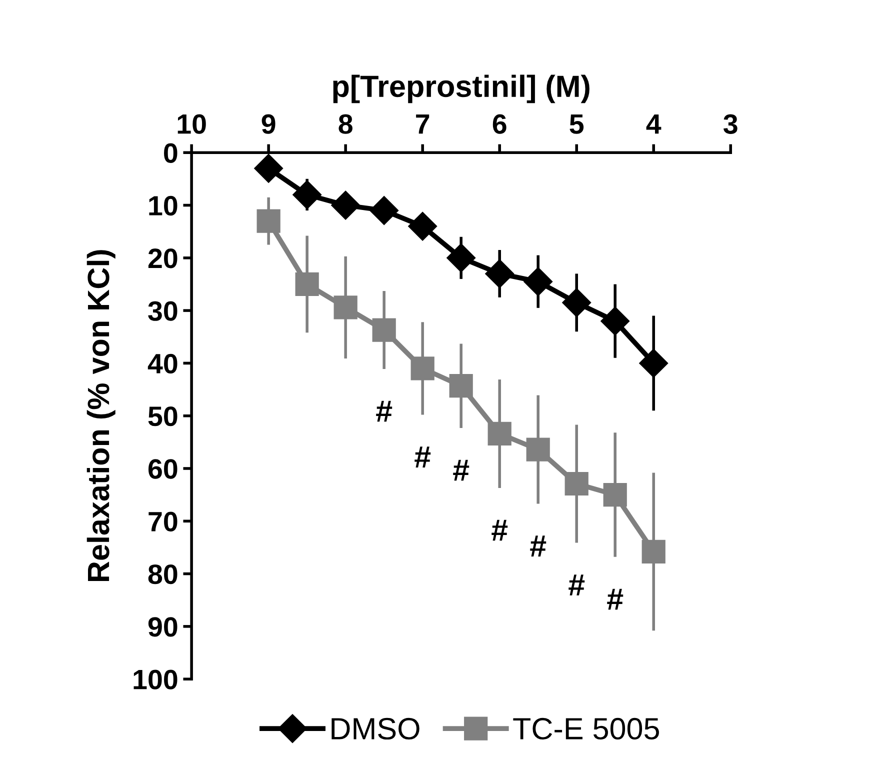  Describe the element at coordinates (499, 124) in the screenshot. I see `x-tick-label: 6` at that location.